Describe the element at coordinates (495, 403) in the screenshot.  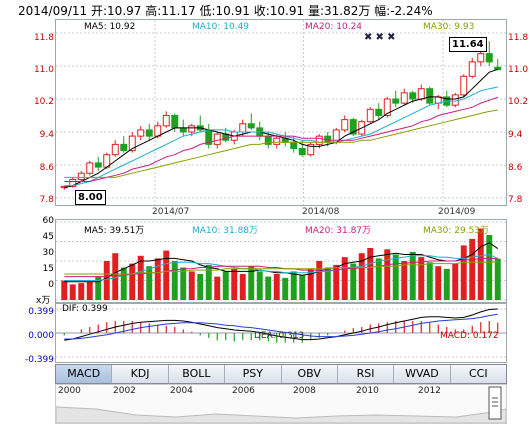
I see `timeline-drag-handle` at that location.